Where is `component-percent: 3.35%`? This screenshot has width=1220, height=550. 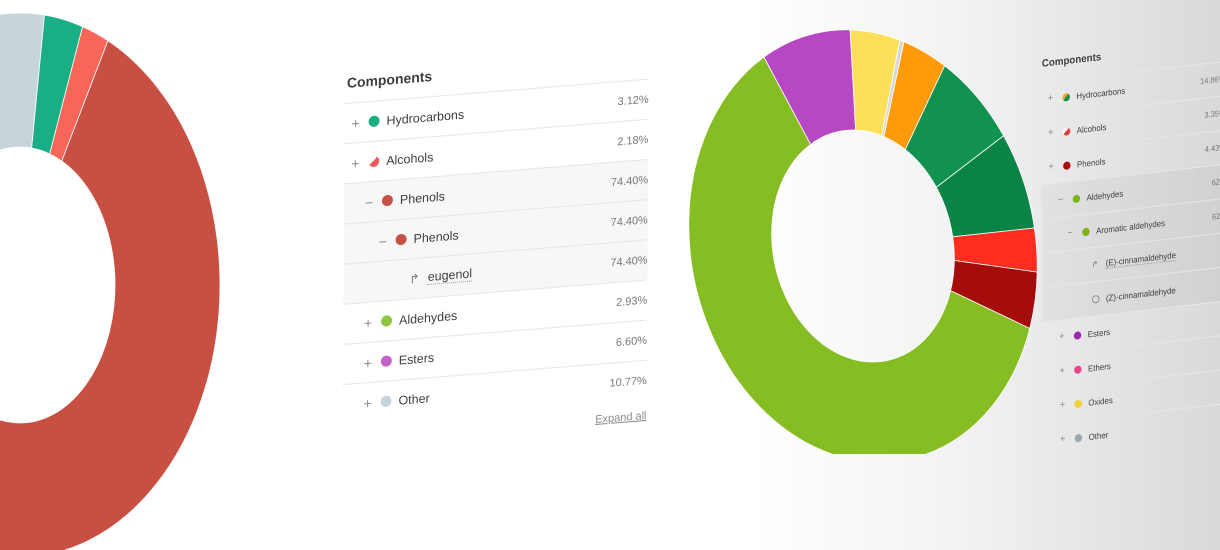 component-percent: 3.35% is located at coordinates (1212, 114).